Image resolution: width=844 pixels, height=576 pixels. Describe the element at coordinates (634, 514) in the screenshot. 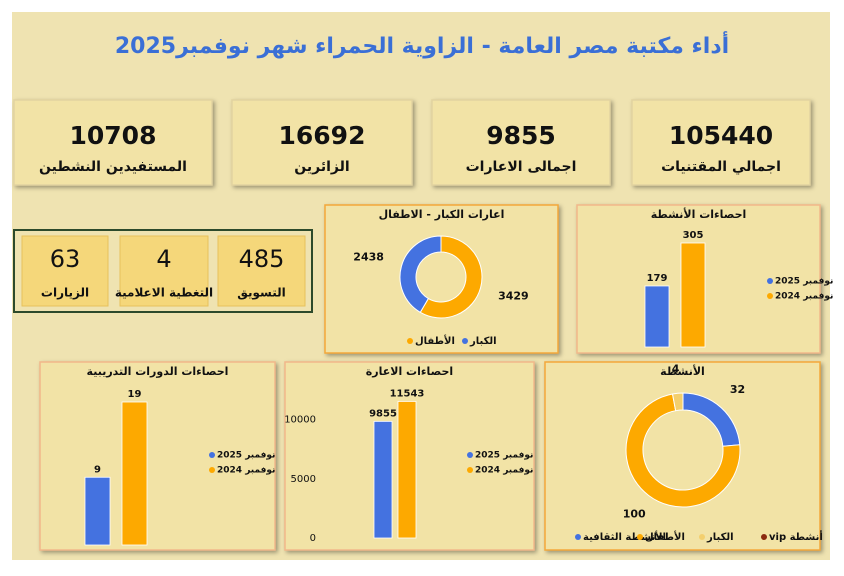

I see `data-label: 100` at that location.